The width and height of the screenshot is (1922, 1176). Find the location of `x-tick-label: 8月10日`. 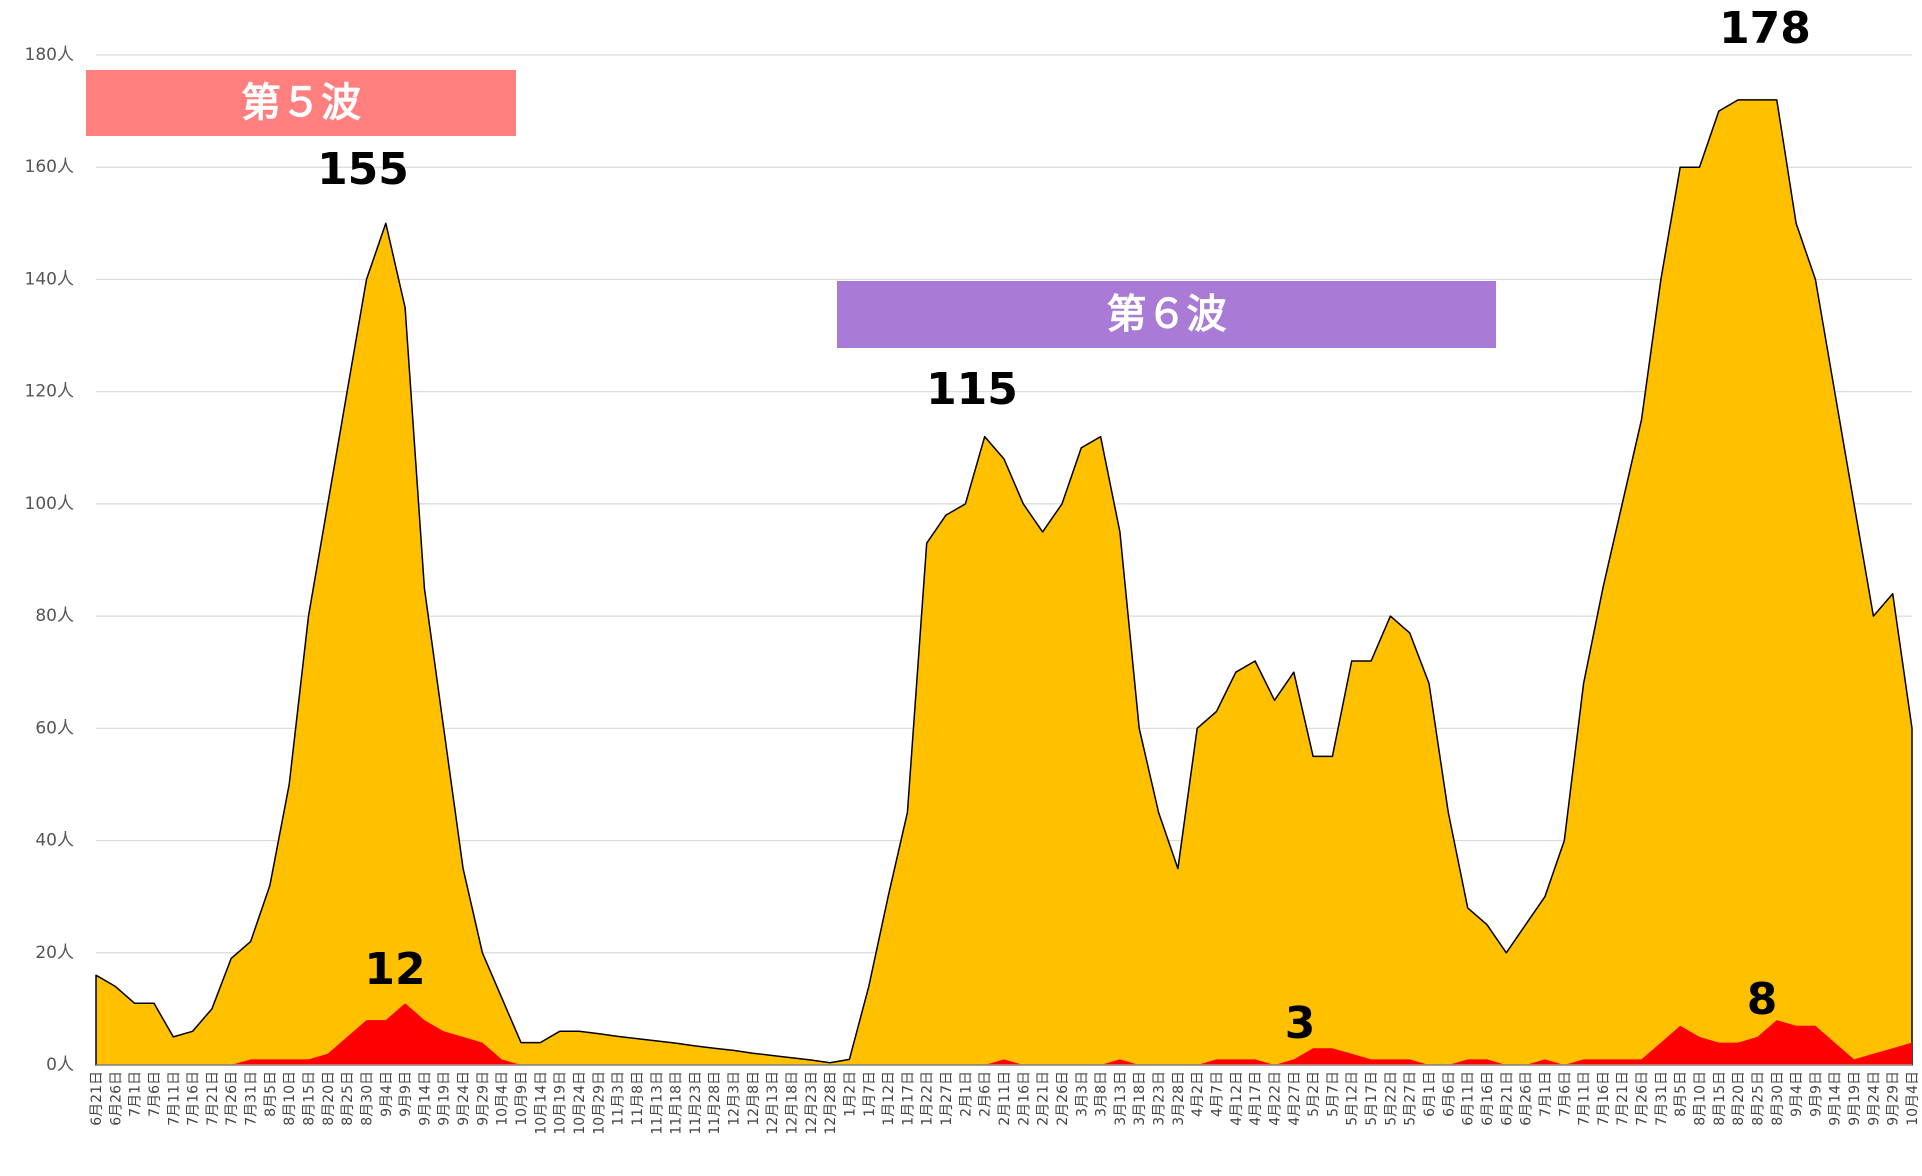

x-tick-label: 8月10日 is located at coordinates (290, 1098).